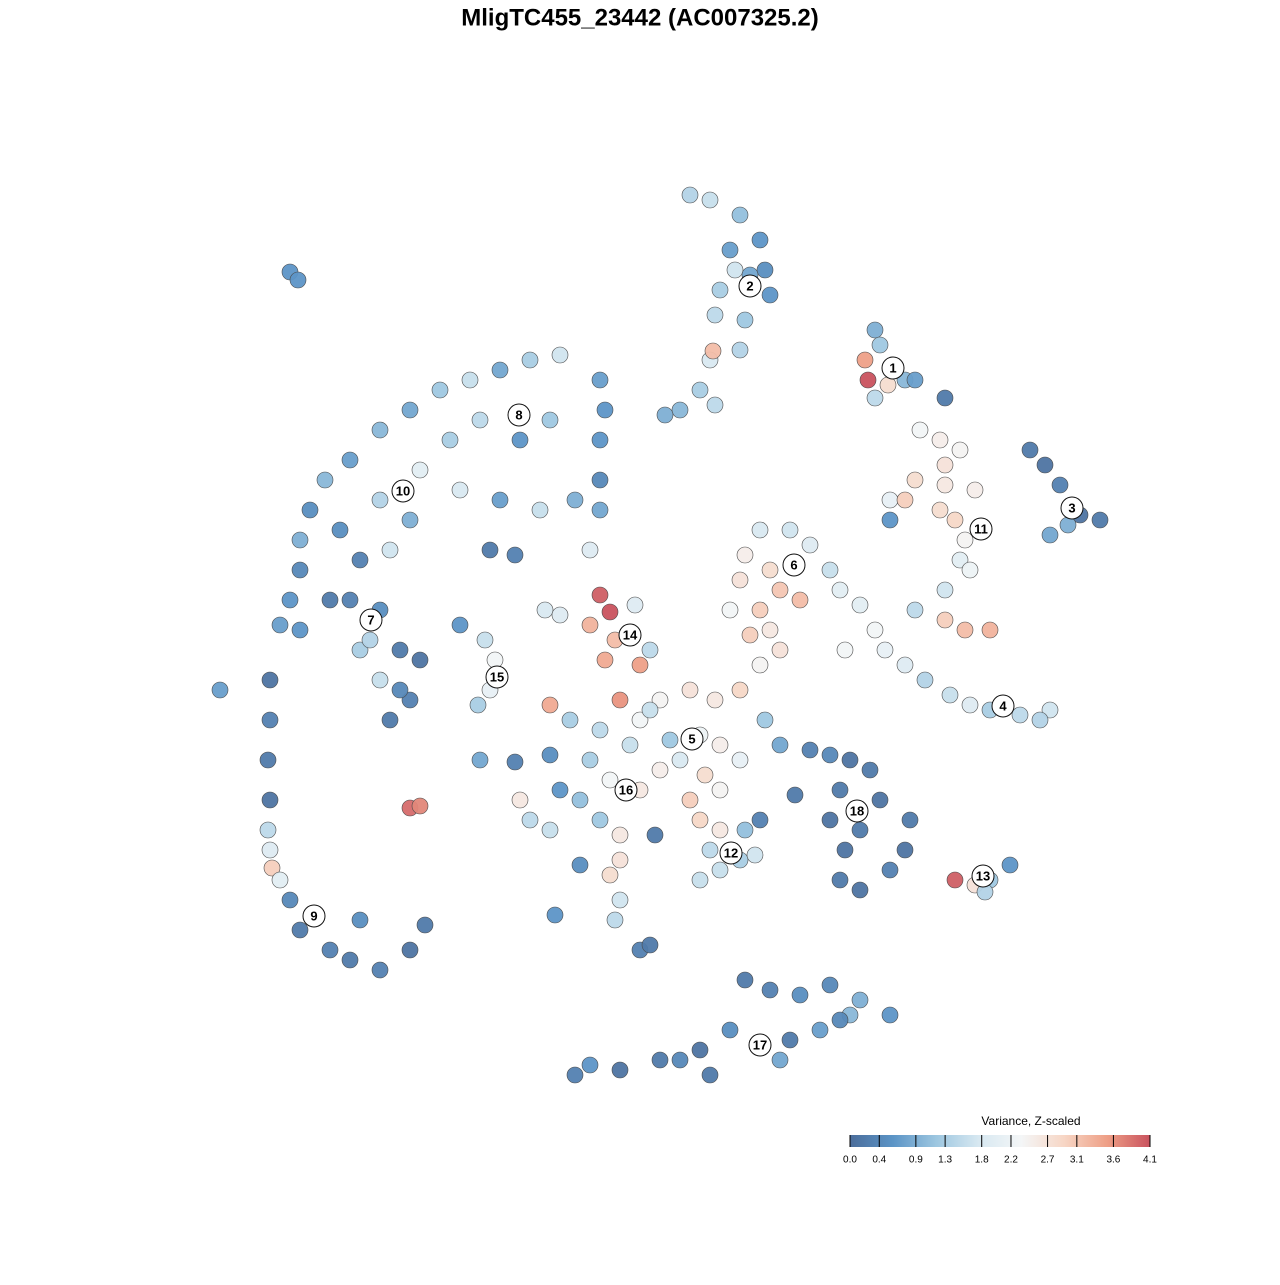 The height and width of the screenshot is (1285, 1280). Describe the element at coordinates (1113, 1160) in the screenshot. I see `colorbar-tick-label: 3.6` at that location.